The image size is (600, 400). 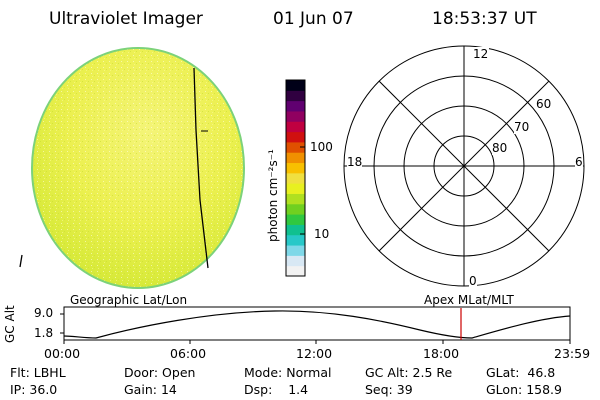 I want to click on lat-label-70: 70, so click(x=522, y=127).